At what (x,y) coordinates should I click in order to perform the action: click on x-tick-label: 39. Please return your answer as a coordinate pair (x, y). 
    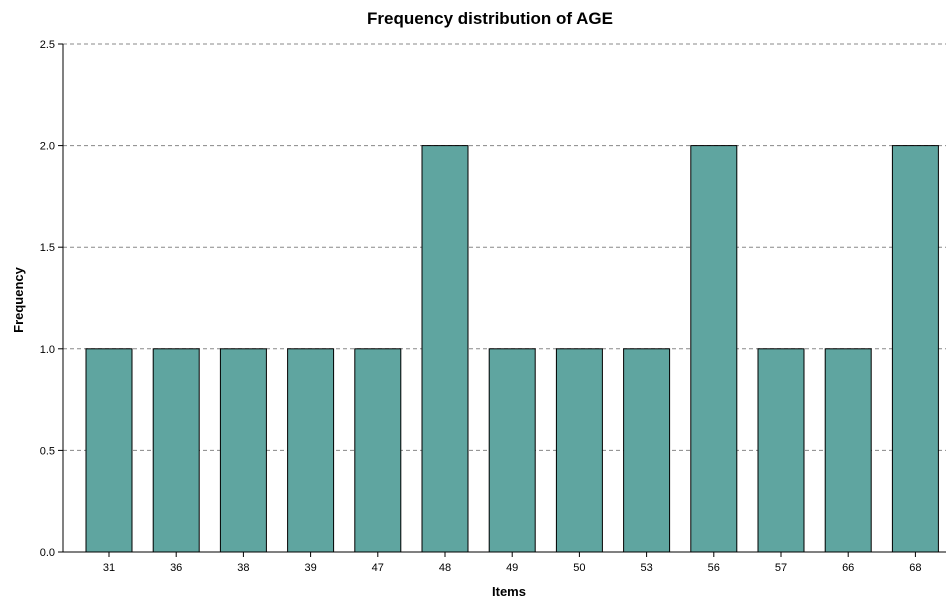
    Looking at the image, I should click on (310, 568).